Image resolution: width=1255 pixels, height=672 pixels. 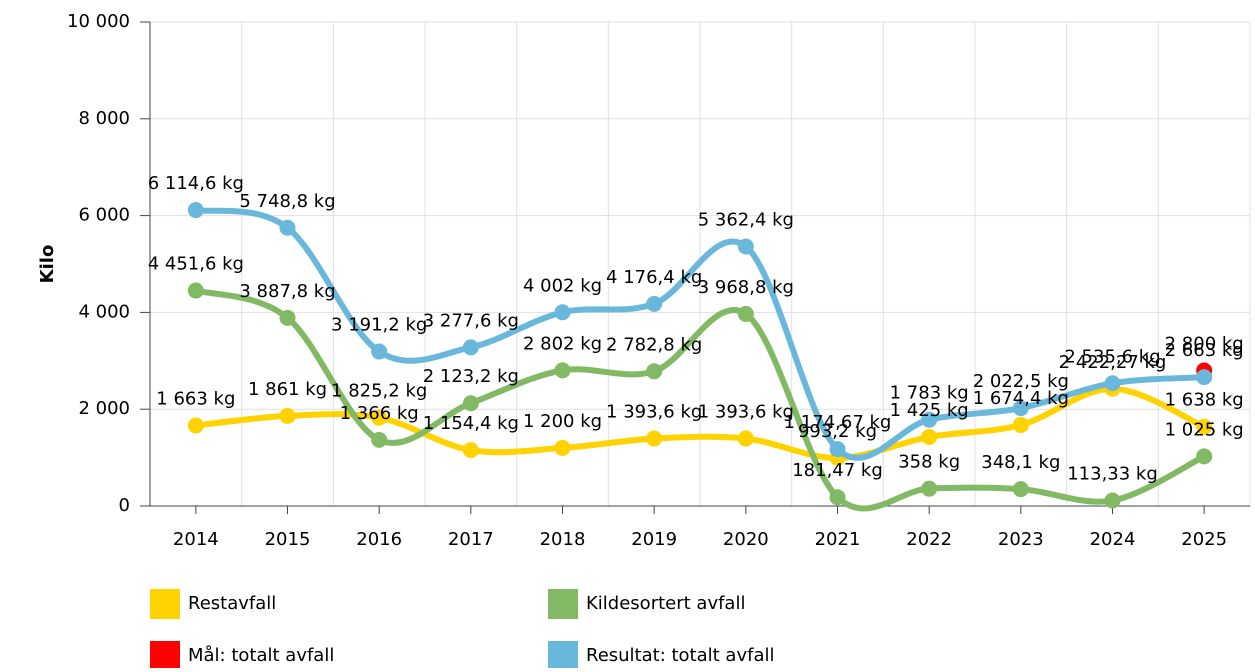 I want to click on data-label: 1 638 kg, so click(x=1204, y=400).